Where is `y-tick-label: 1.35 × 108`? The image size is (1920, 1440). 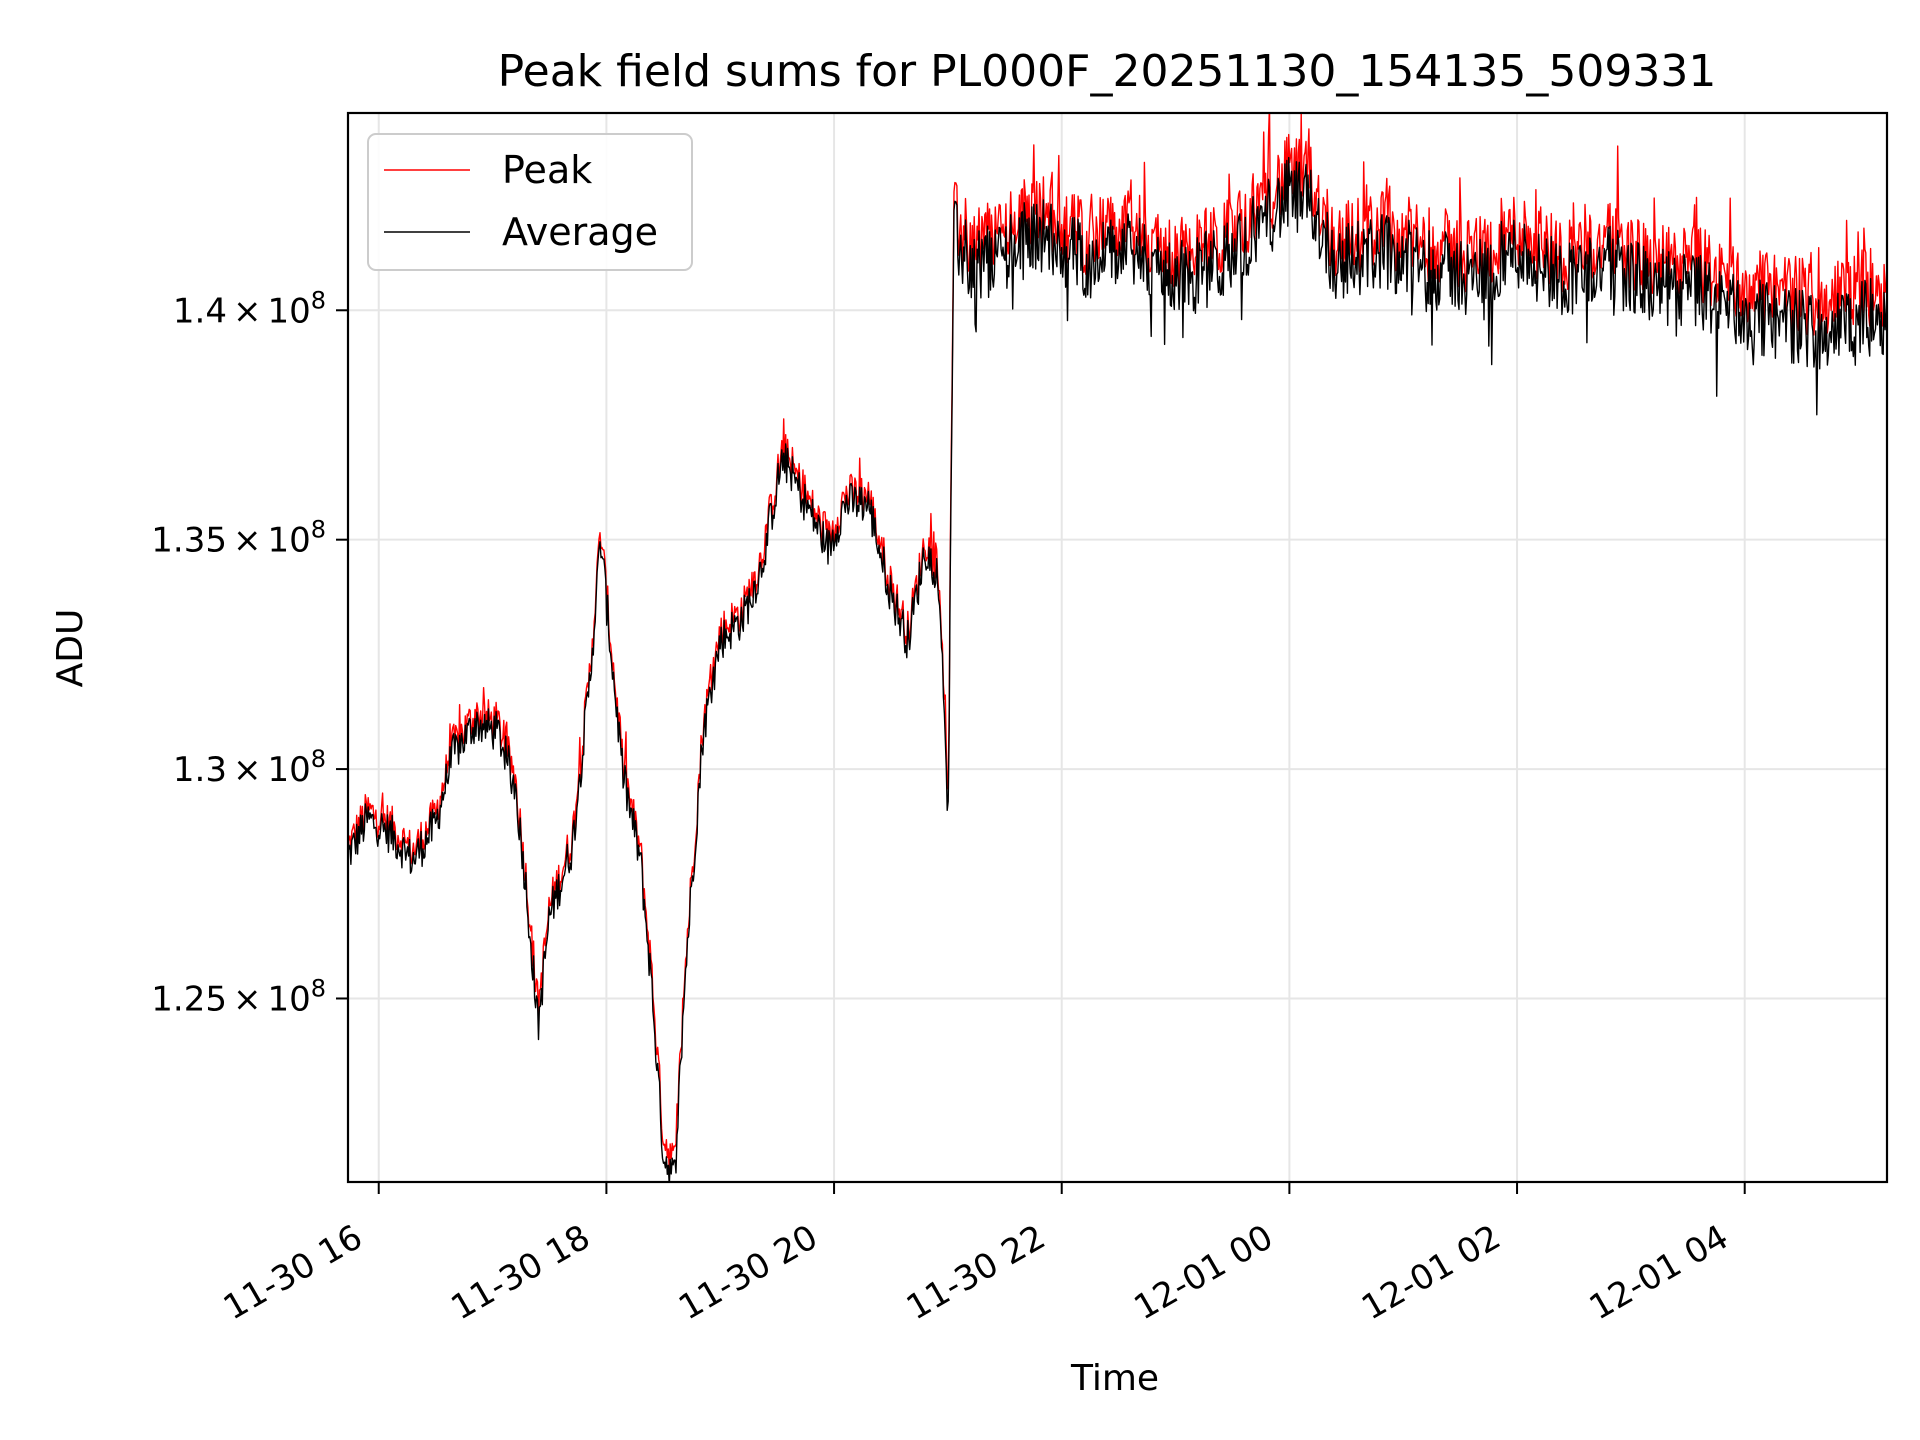 y-tick-label: 1.35 × 108 is located at coordinates (238, 538).